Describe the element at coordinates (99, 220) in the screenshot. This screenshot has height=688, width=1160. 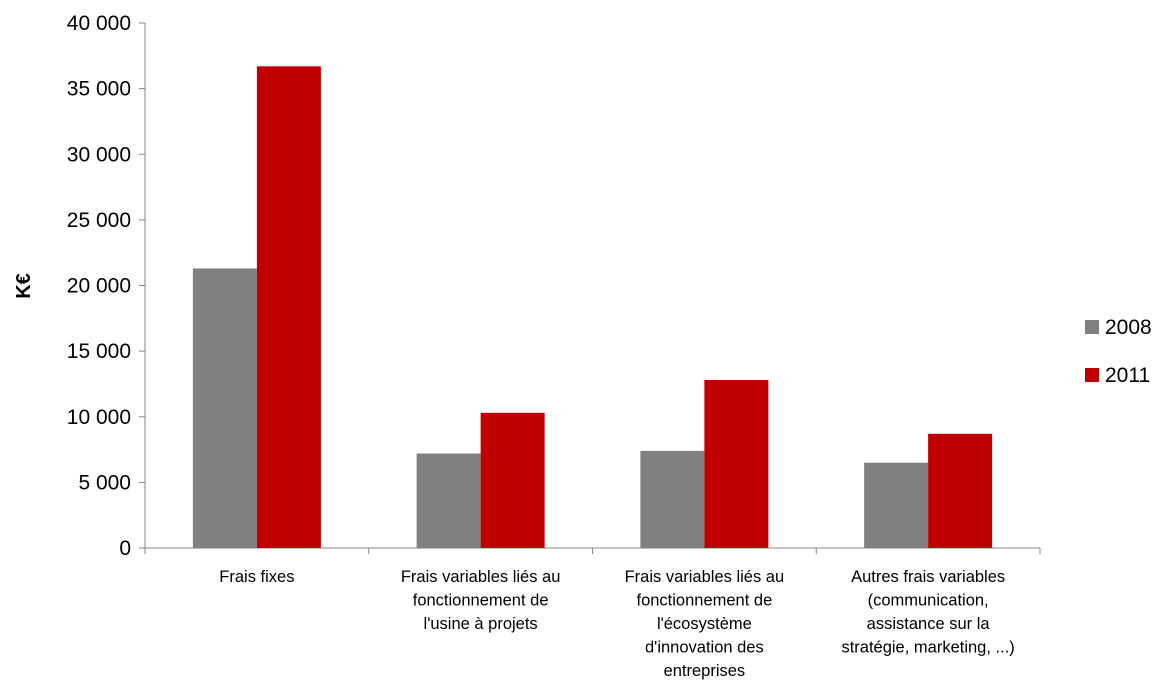
I see `y-tick-label: 25 000` at that location.